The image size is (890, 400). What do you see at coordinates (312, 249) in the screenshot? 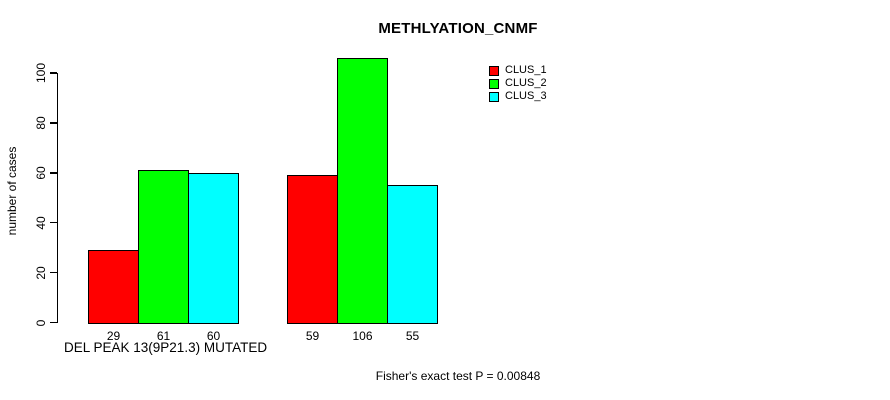
I see `bar-clus_1-group2` at bounding box center [312, 249].